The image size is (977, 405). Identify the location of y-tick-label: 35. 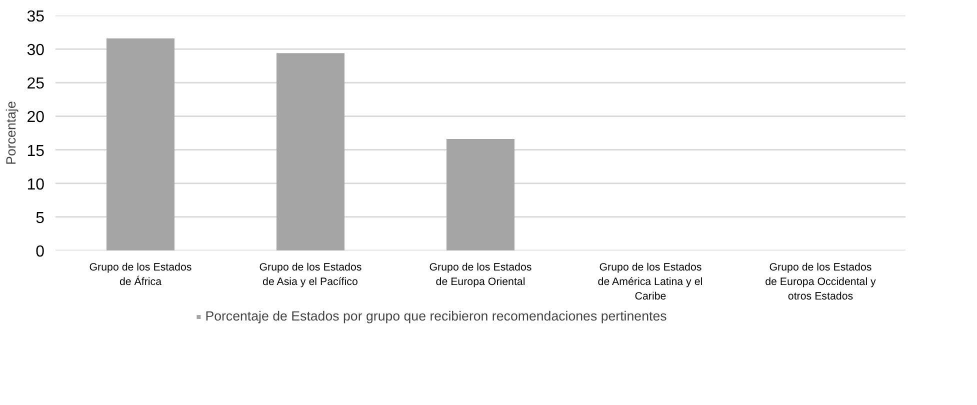
(35, 17).